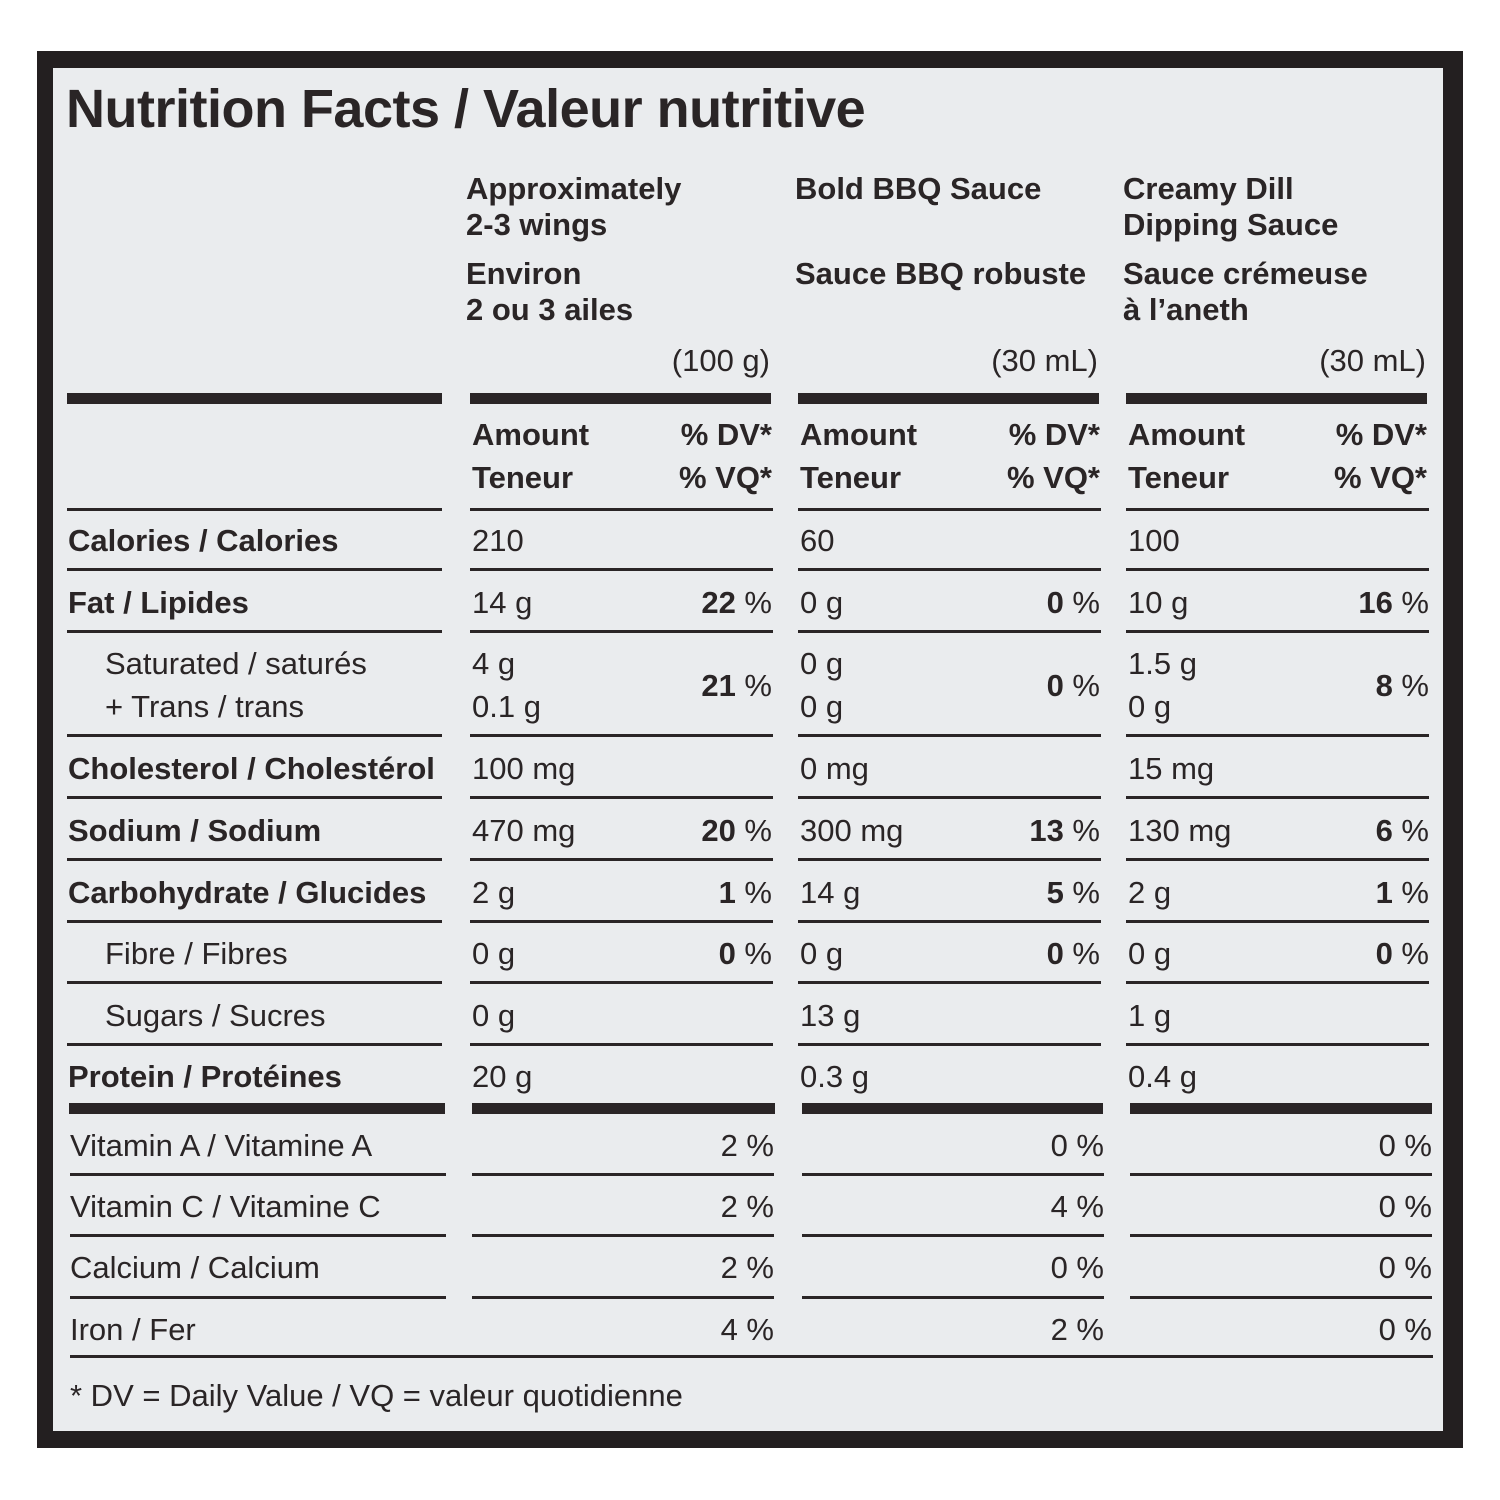 The image size is (1500, 1500). Describe the element at coordinates (1055, 892) in the screenshot. I see `dv-value: 5` at that location.